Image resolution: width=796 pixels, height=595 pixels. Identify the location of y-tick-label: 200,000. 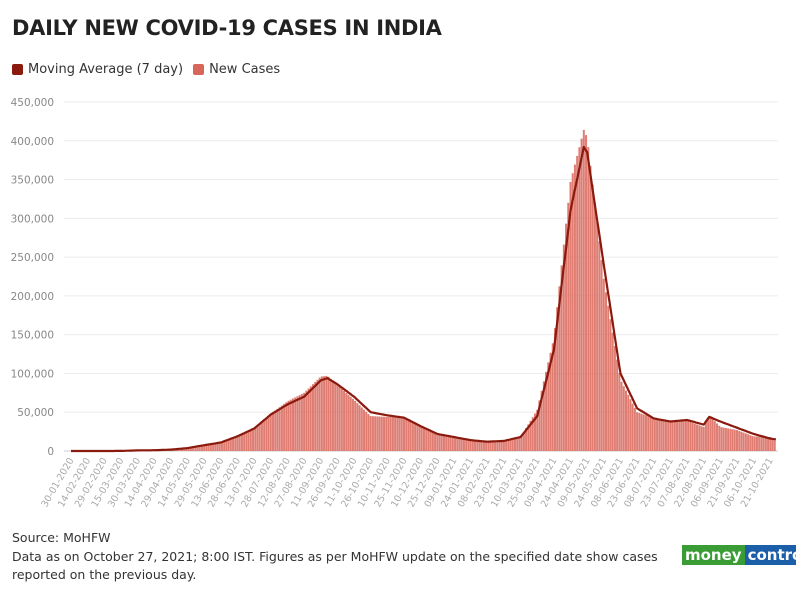
(32, 297).